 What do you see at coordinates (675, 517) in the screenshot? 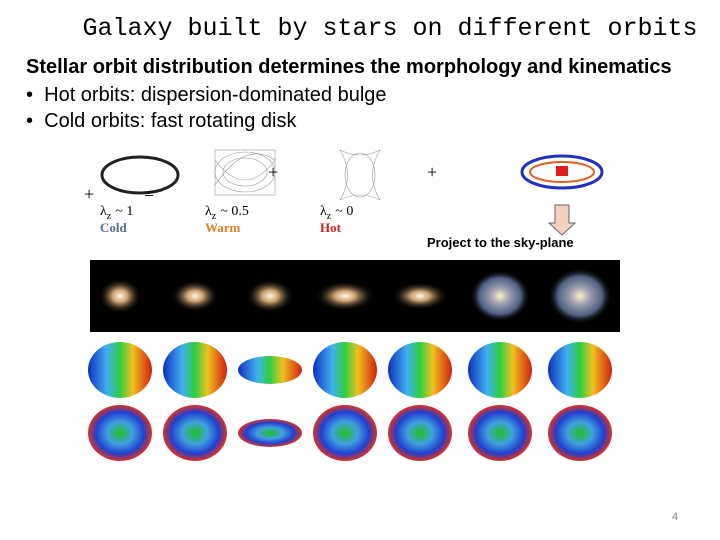
I see `page-number: 4` at bounding box center [675, 517].